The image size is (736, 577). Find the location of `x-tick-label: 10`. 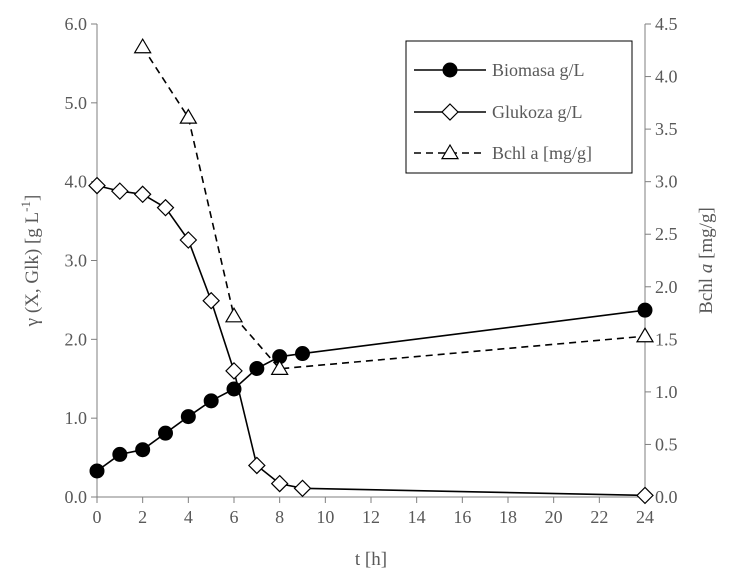

x-tick-label: 10 is located at coordinates (325, 517).